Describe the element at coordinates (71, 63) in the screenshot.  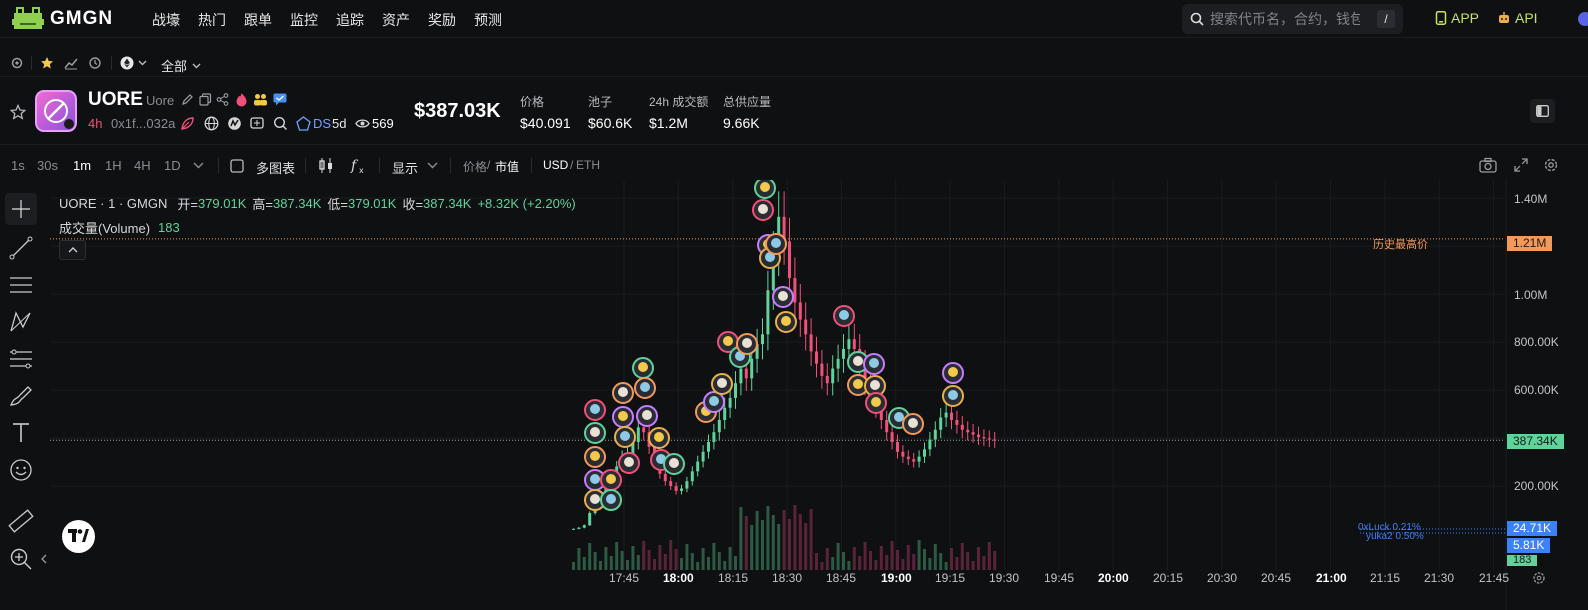
I see `chart-line-icon` at that location.